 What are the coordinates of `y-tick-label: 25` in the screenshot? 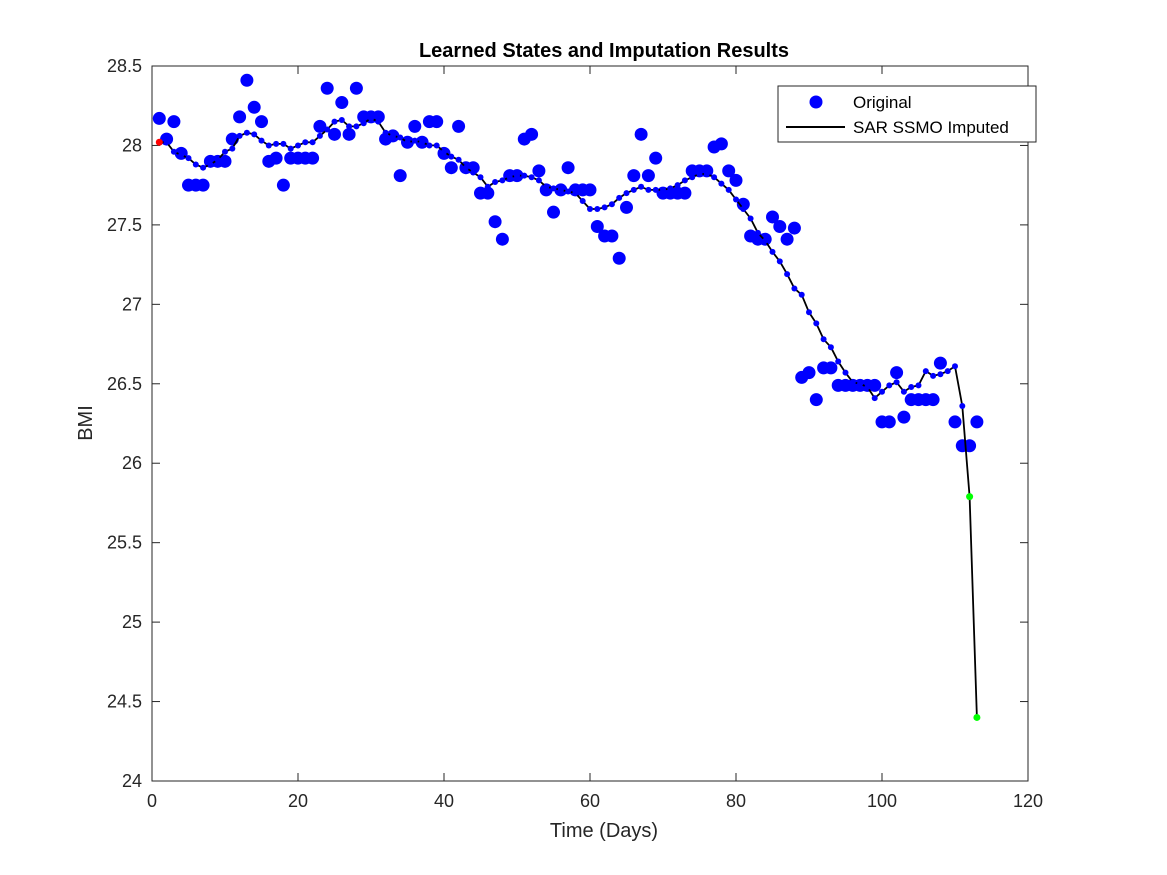 It's located at (132, 622).